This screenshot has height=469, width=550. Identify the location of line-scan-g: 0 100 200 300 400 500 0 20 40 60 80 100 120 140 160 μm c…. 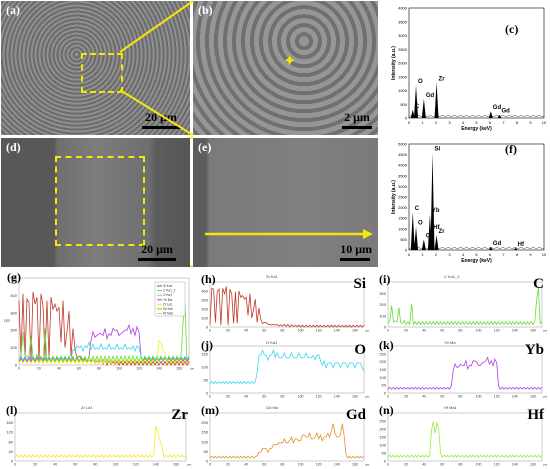
(97, 321).